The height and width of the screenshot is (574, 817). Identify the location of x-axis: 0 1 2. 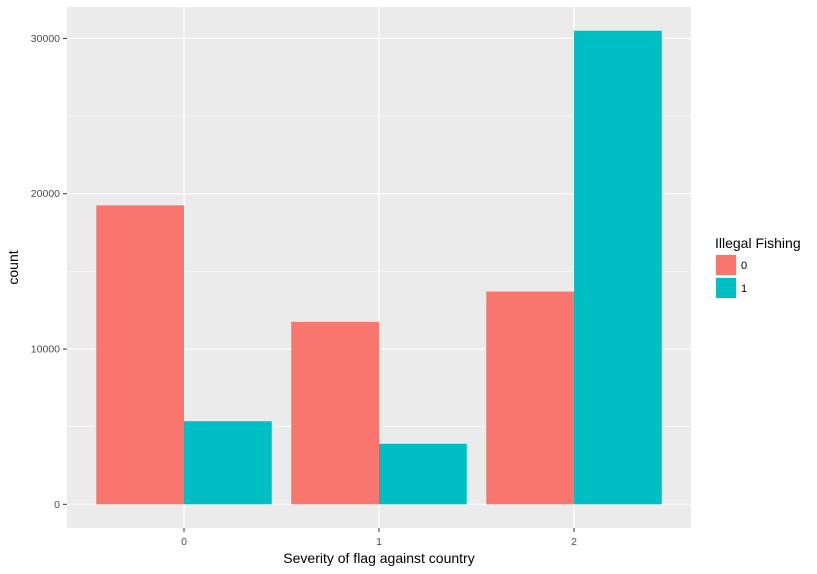
(379, 538).